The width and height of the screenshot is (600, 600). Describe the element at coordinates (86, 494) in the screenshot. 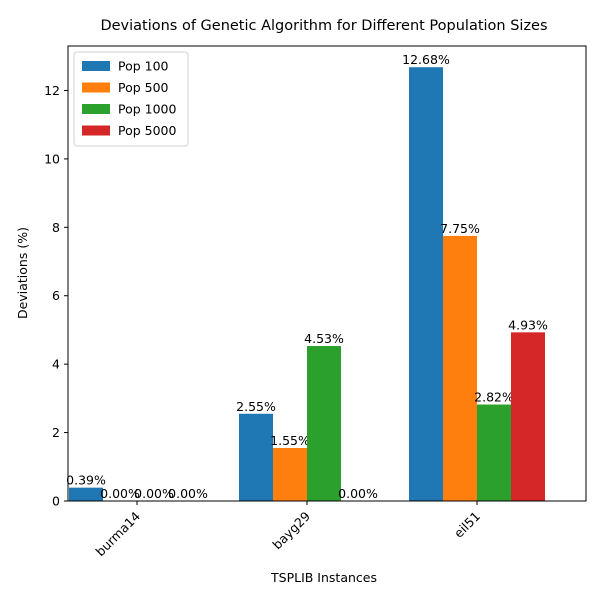

I see `bar-pop-100-burma14` at that location.